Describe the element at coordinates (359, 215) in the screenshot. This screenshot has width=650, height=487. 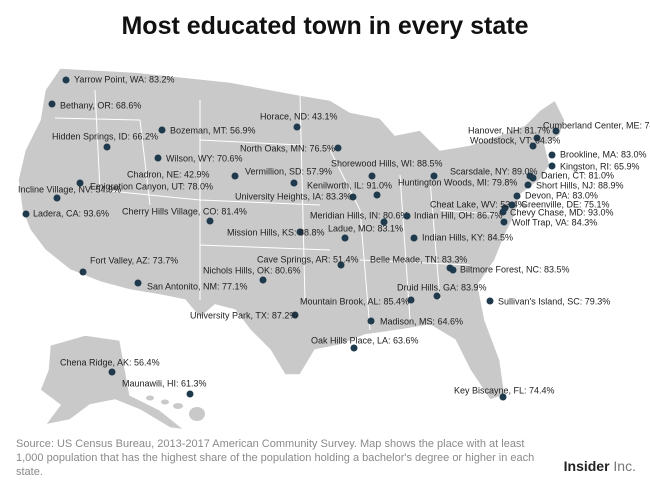
I see `town-label: Meridian Hills, IN: 80.6%` at that location.